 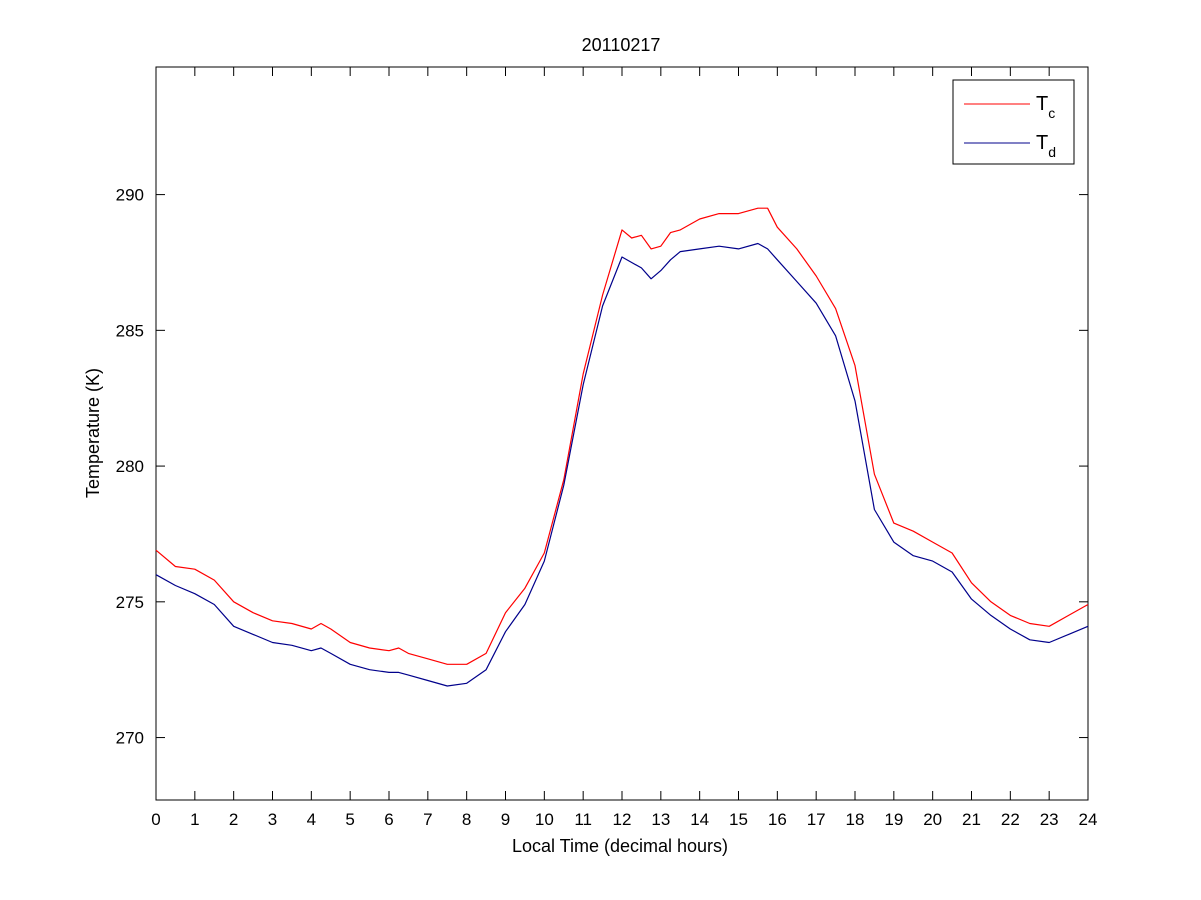 What do you see at coordinates (932, 819) in the screenshot?
I see `x-tick-label: 20` at bounding box center [932, 819].